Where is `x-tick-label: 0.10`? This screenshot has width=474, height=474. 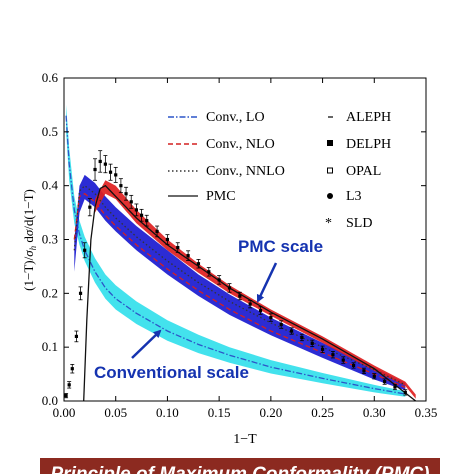 x-tick-label: 0.10 is located at coordinates (167, 412).